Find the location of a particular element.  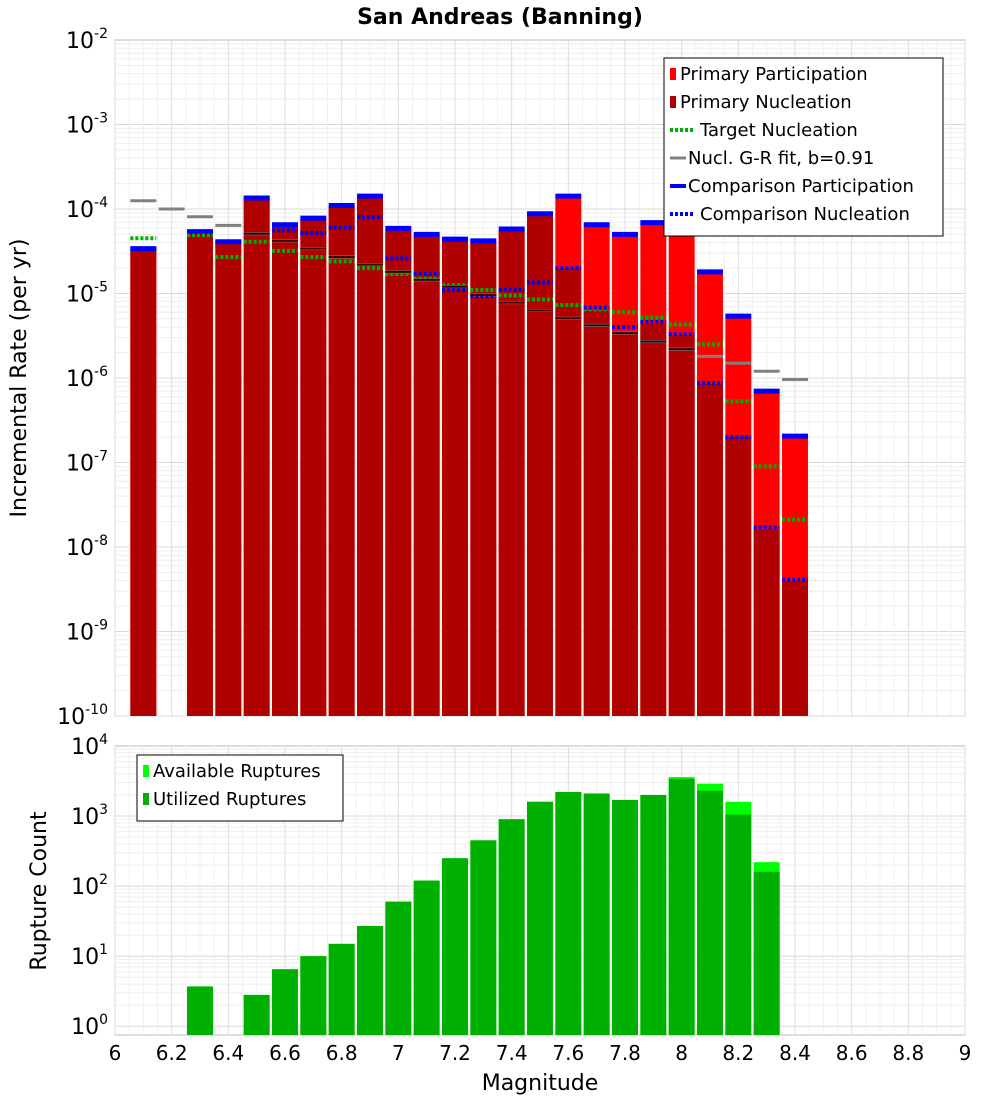

y-tick-label: 10⁻⁴ is located at coordinates (87, 209).